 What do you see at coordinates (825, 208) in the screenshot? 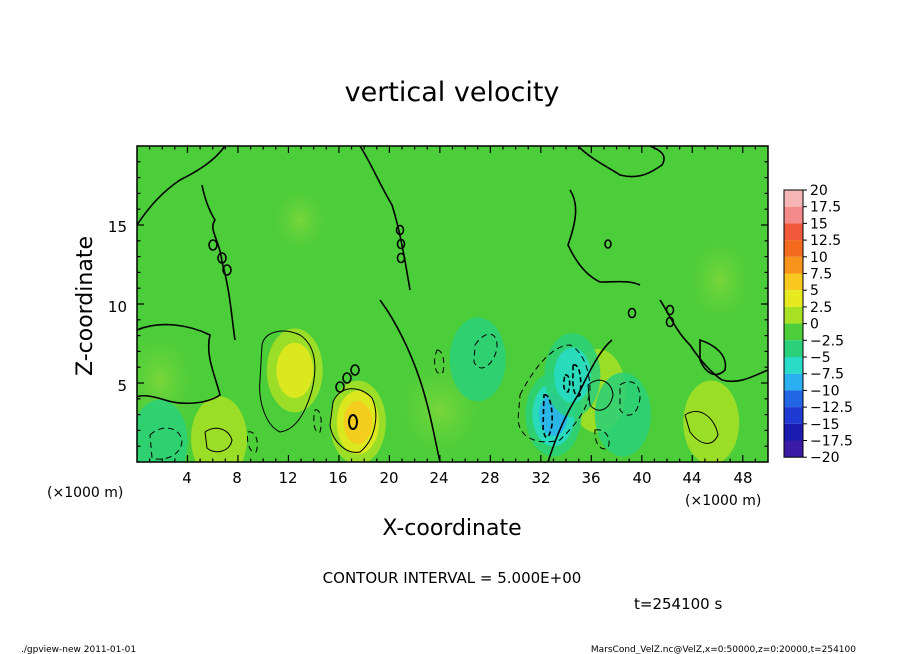
I see `colorbar-label: 17.5` at bounding box center [825, 208].